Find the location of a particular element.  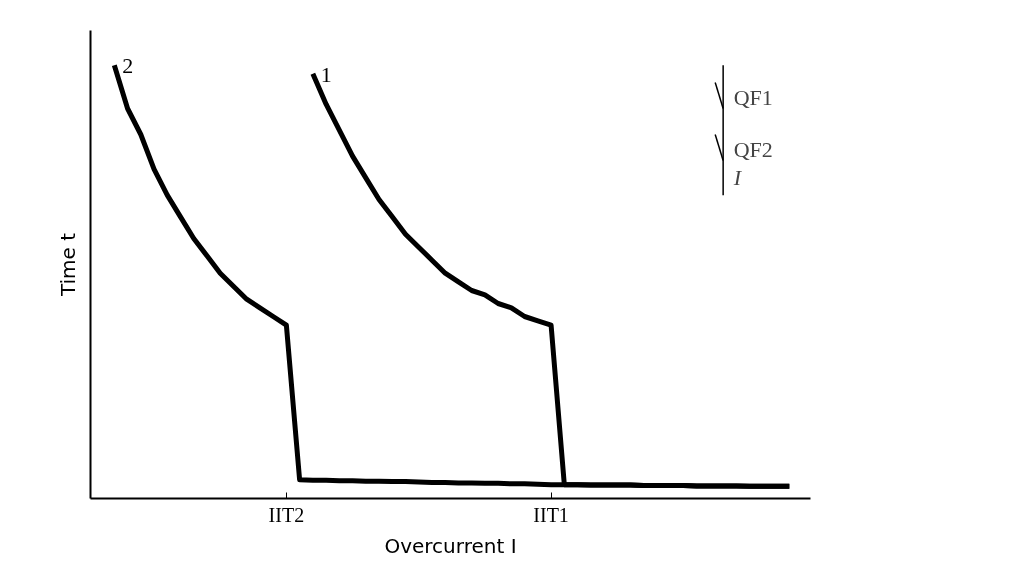

y-axis-title: Time t is located at coordinates (67, 265).